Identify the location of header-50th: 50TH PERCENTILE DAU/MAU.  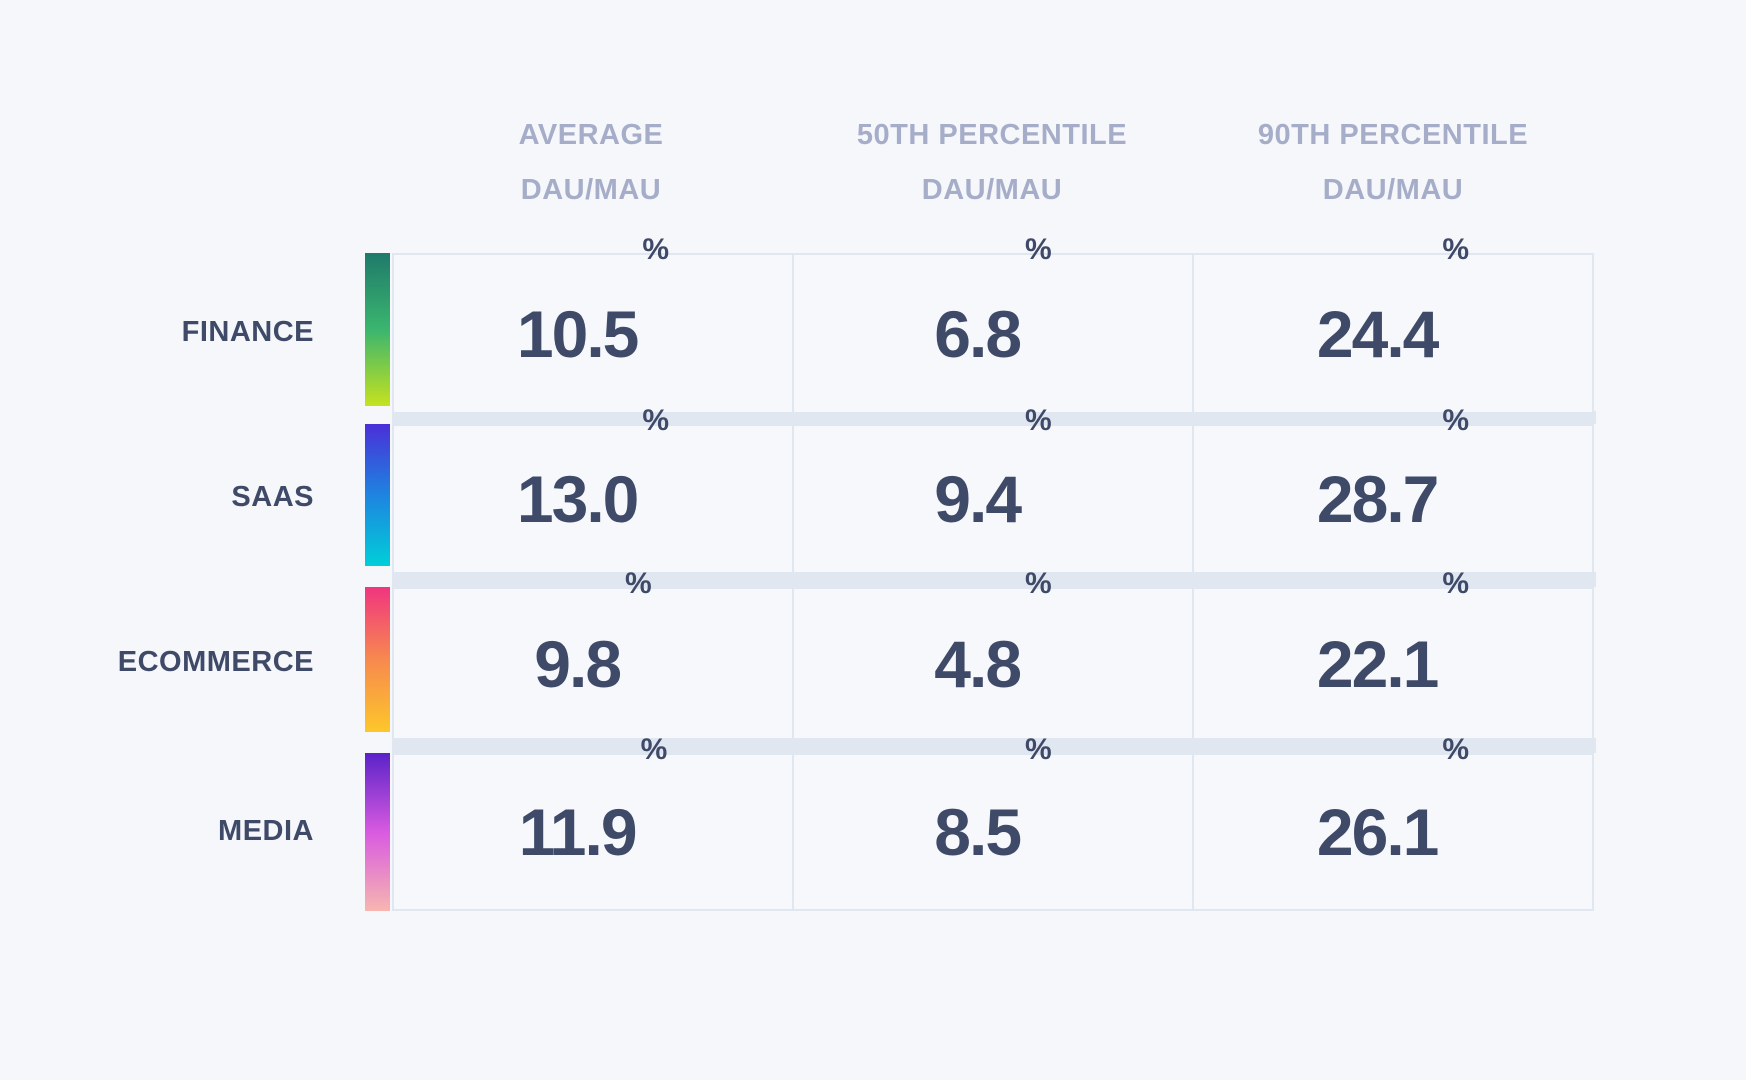
(992, 163).